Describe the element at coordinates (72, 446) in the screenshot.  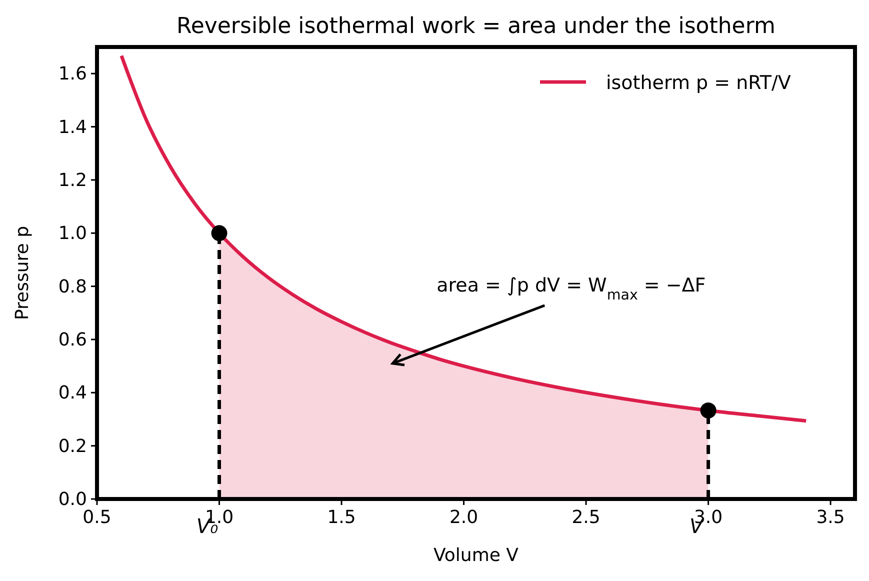
I see `y-tick-label: 0.2` at that location.